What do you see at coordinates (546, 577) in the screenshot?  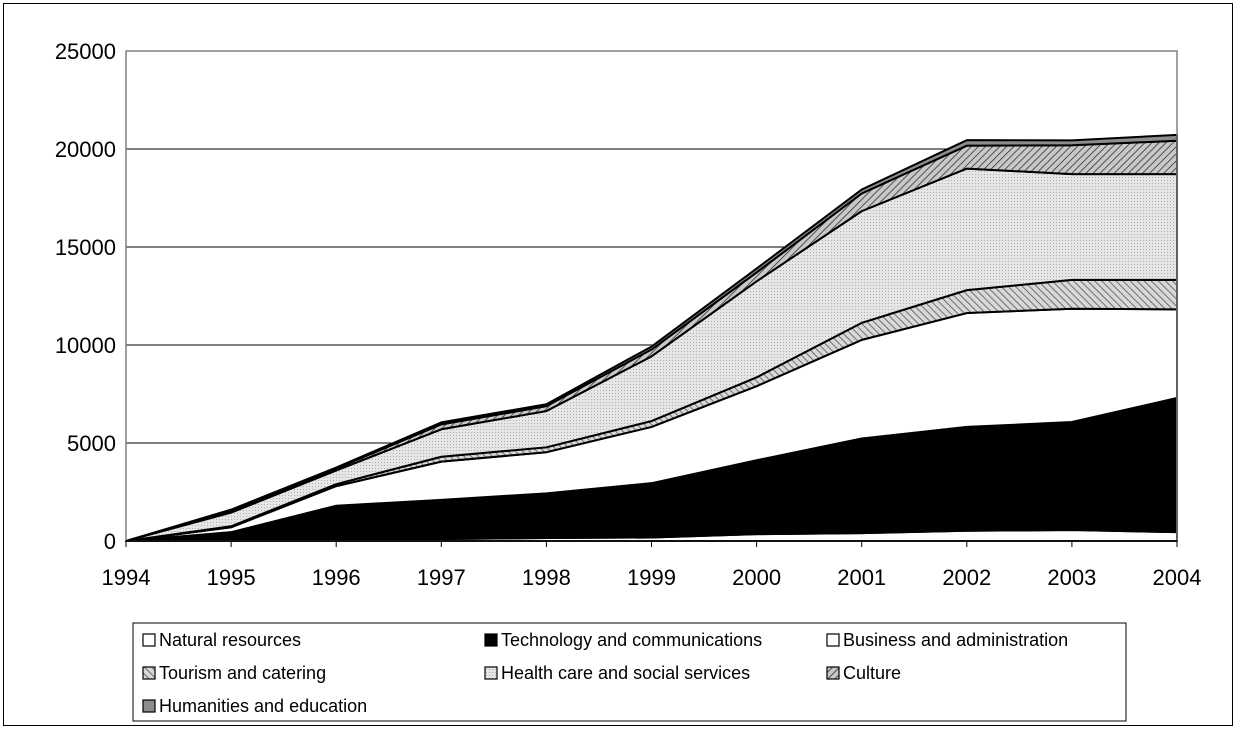 I see `x-tick-label: 1998` at bounding box center [546, 577].